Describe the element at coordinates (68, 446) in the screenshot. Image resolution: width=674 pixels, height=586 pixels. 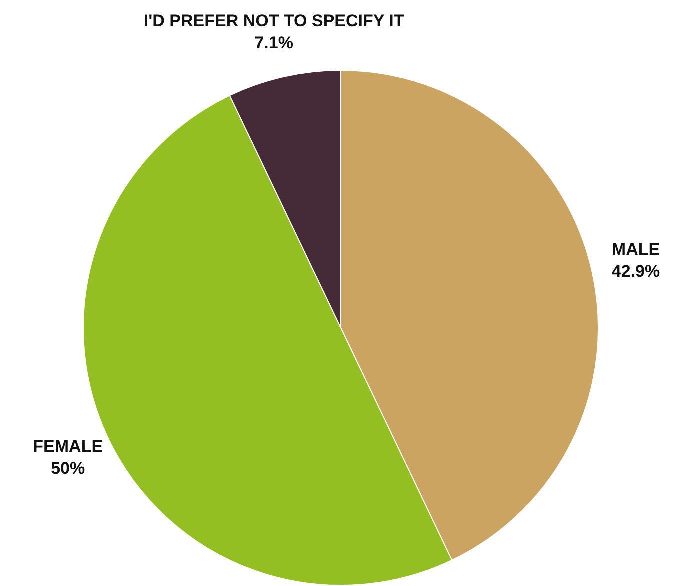
I see `slice-label: FEMALE` at that location.